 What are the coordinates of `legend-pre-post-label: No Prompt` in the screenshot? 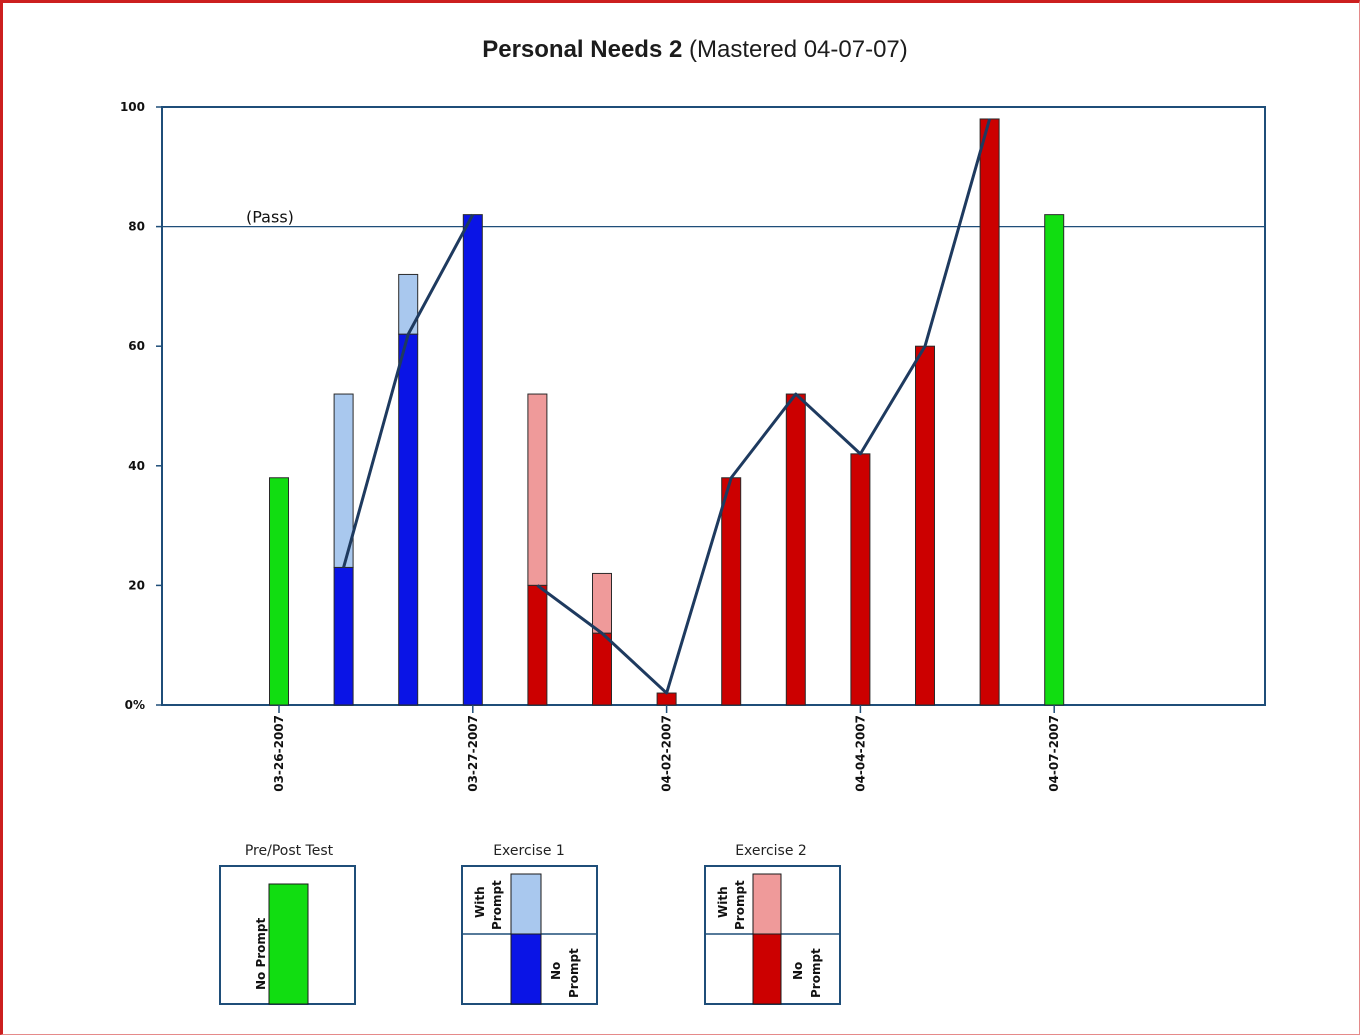 It's located at (261, 953).